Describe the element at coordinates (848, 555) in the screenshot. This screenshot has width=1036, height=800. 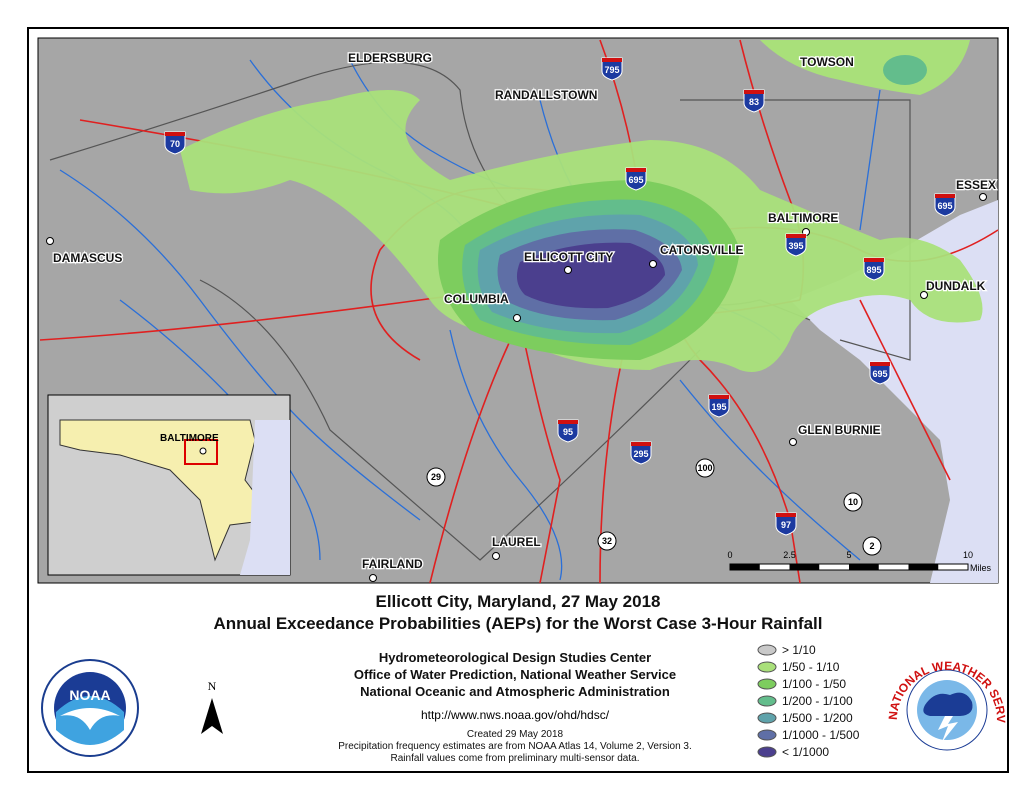
I see `scale-label: 5` at that location.